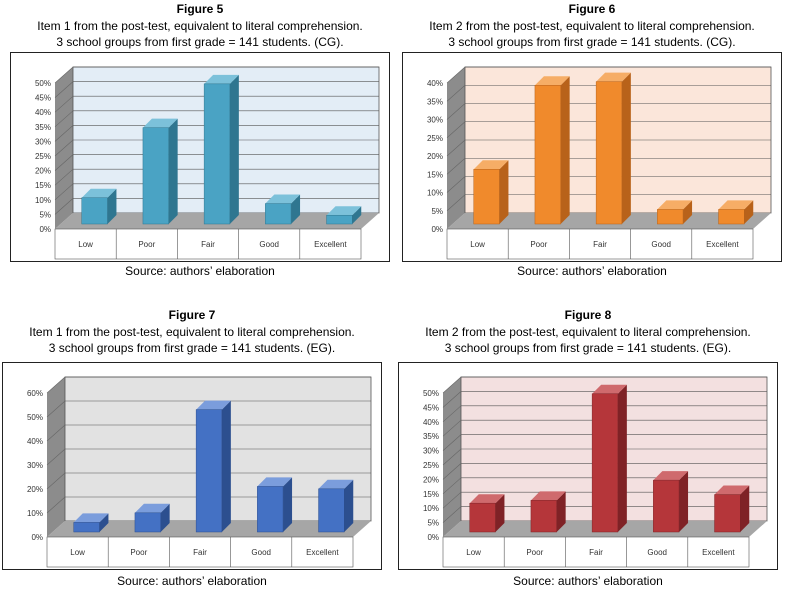 This screenshot has width=787, height=596. I want to click on figure-title: Figure 5, so click(200, 9).